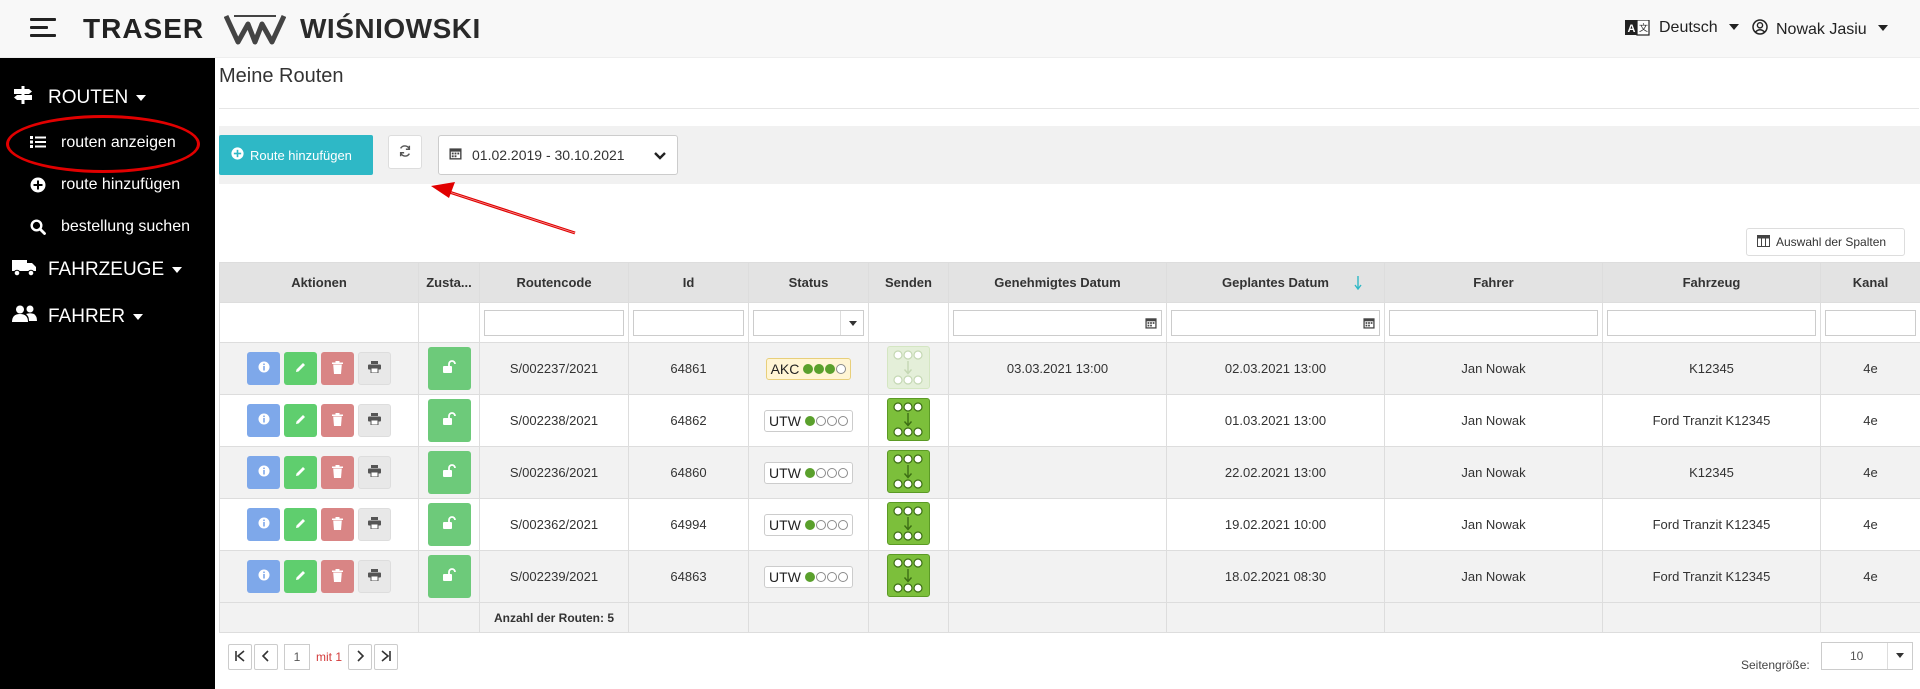  What do you see at coordinates (808, 322) in the screenshot?
I see `filter-status-select` at bounding box center [808, 322].